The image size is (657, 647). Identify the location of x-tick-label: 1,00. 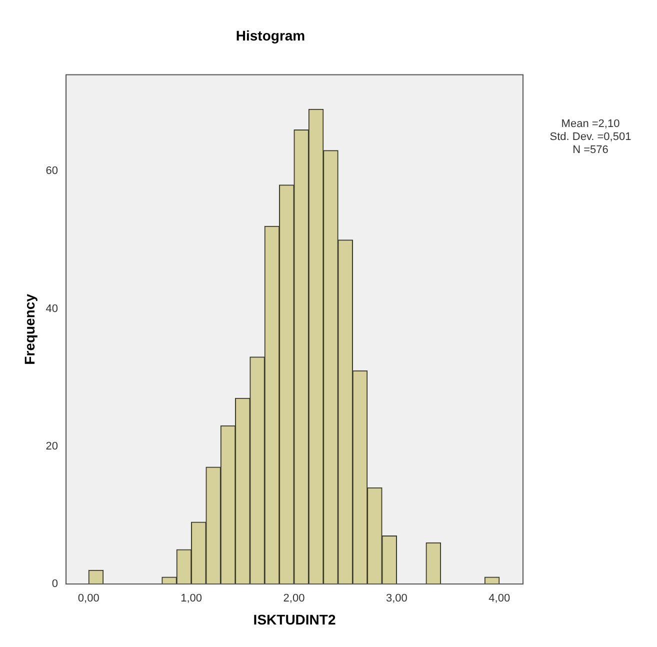
(191, 598).